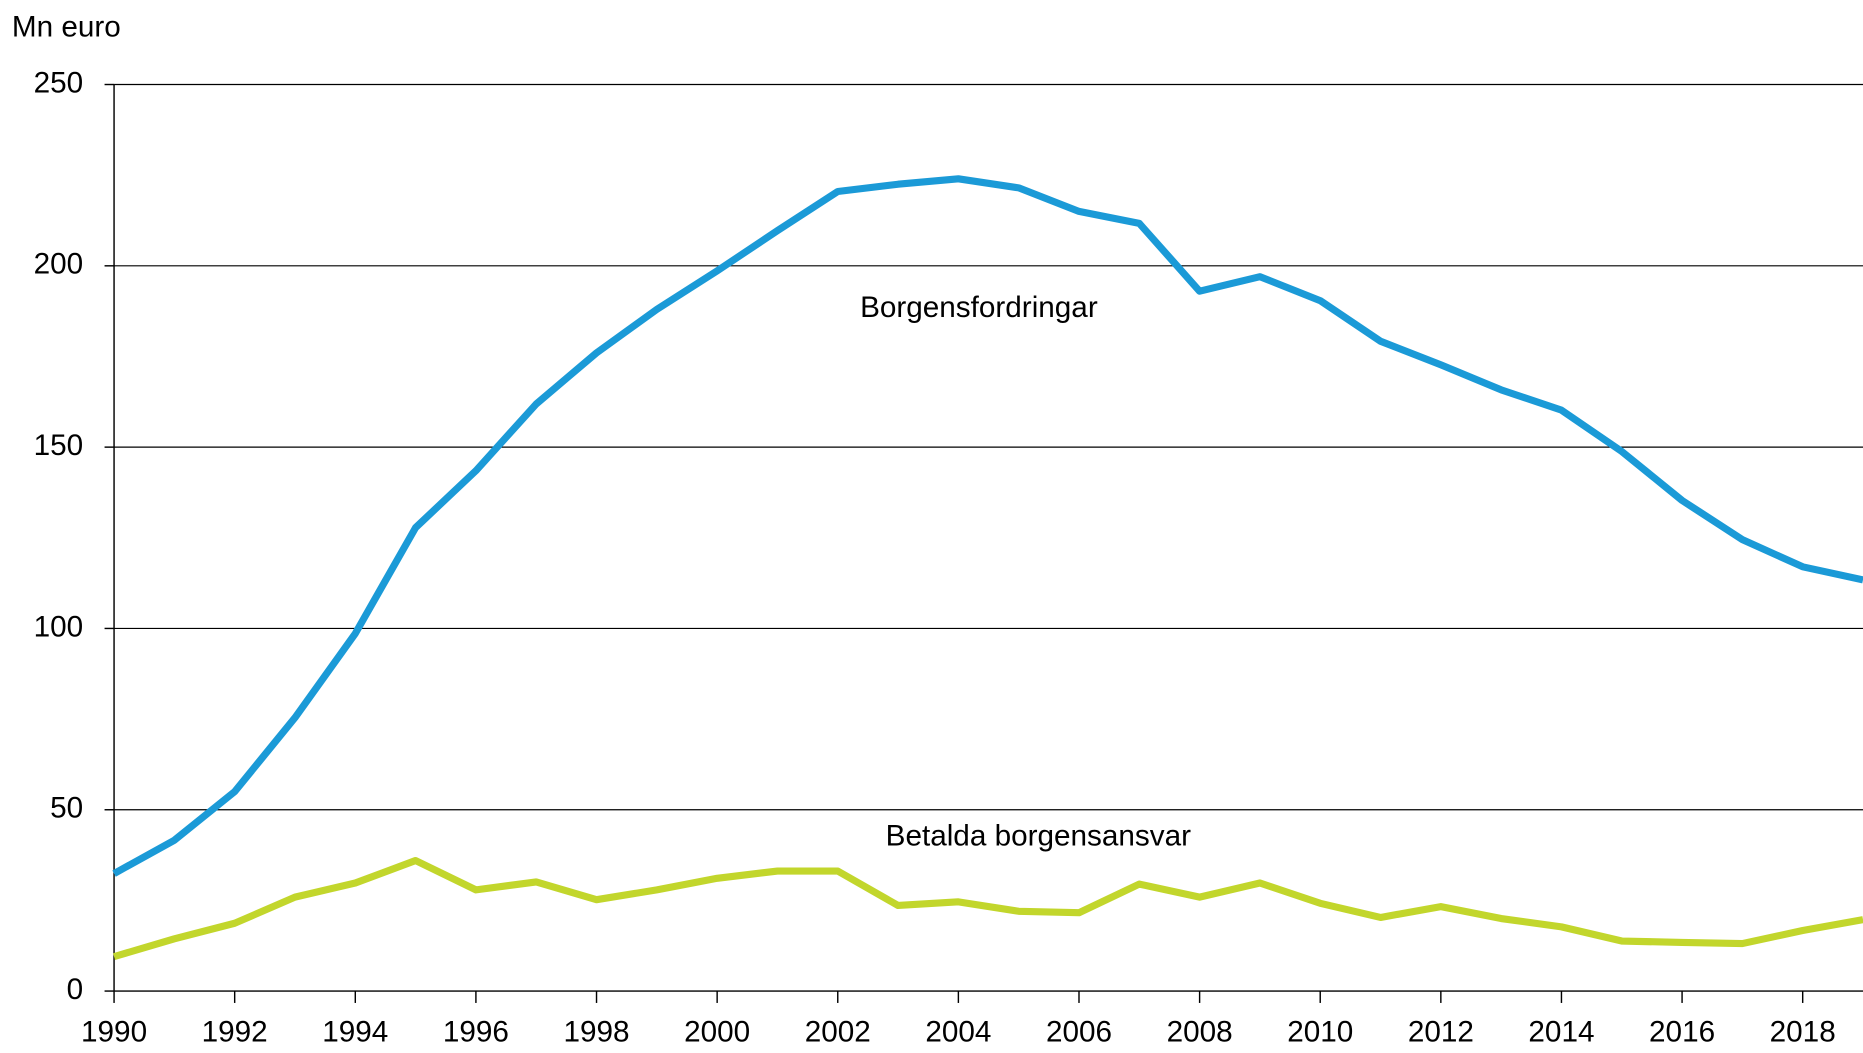  Describe the element at coordinates (235, 1032) in the screenshot. I see `x-tick-label: 1992` at that location.